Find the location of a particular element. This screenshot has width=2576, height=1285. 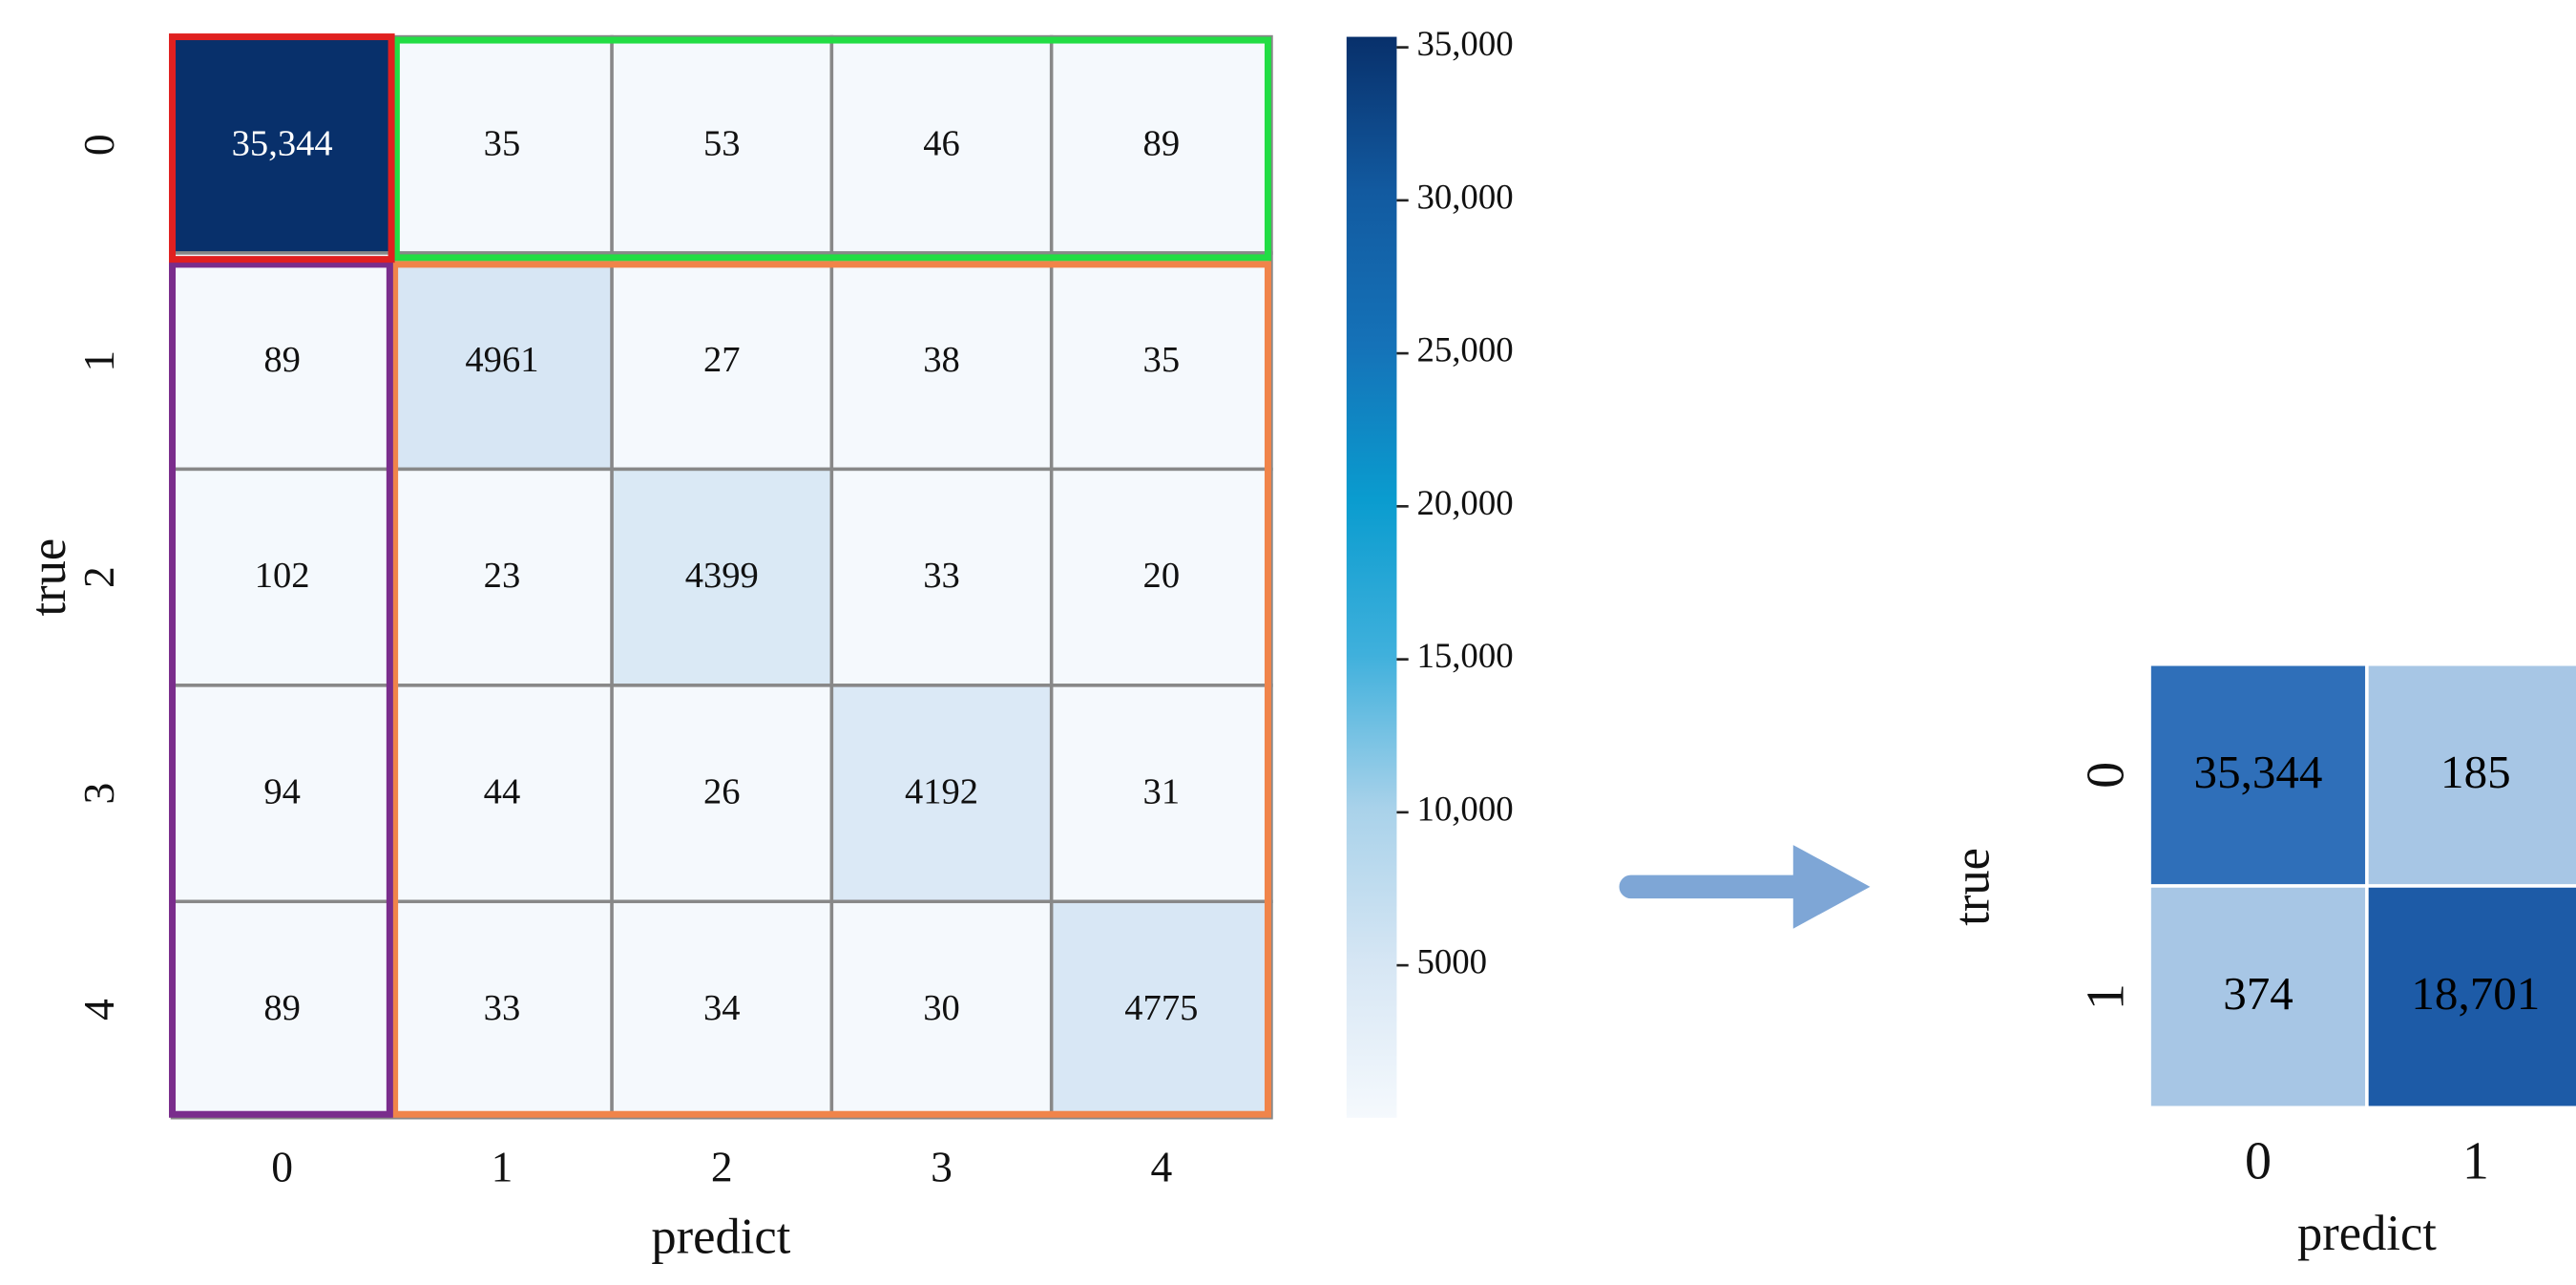

cell-label: 26 is located at coordinates (722, 792).